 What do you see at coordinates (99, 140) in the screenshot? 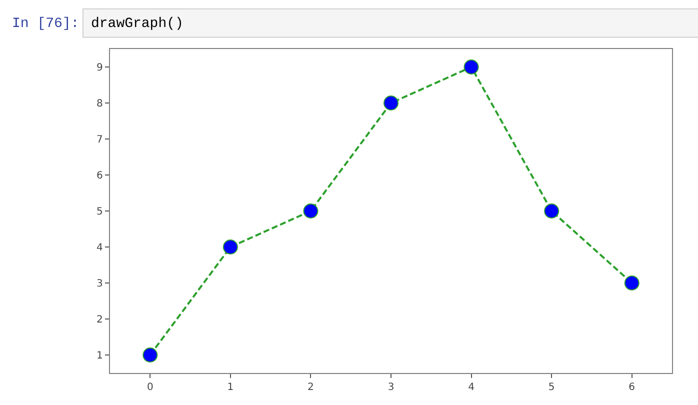
I see `y-tick-label: 7` at bounding box center [99, 140].